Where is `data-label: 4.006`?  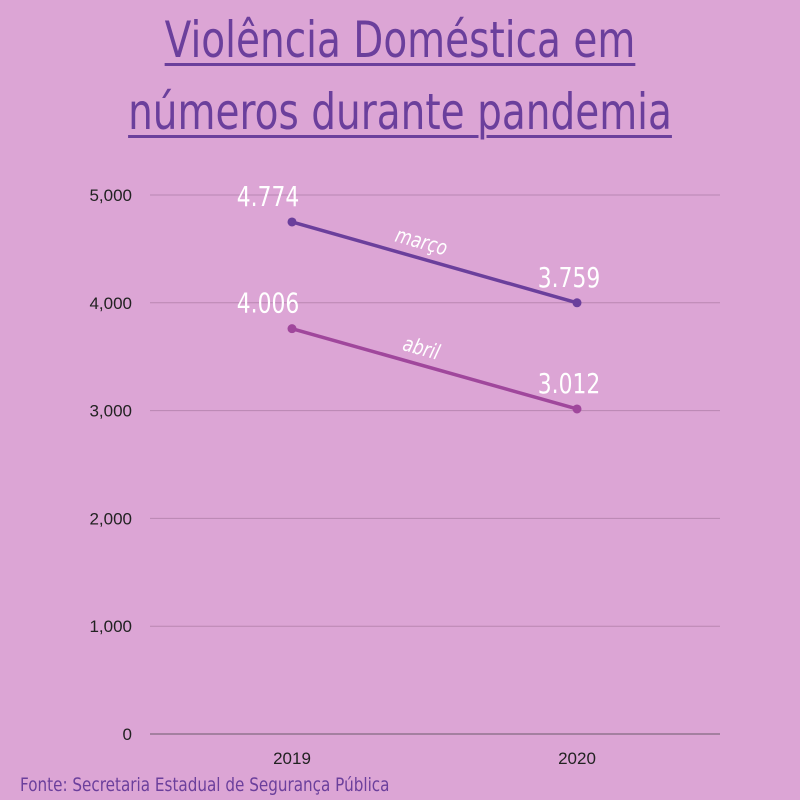
data-label: 4.006 is located at coordinates (268, 303).